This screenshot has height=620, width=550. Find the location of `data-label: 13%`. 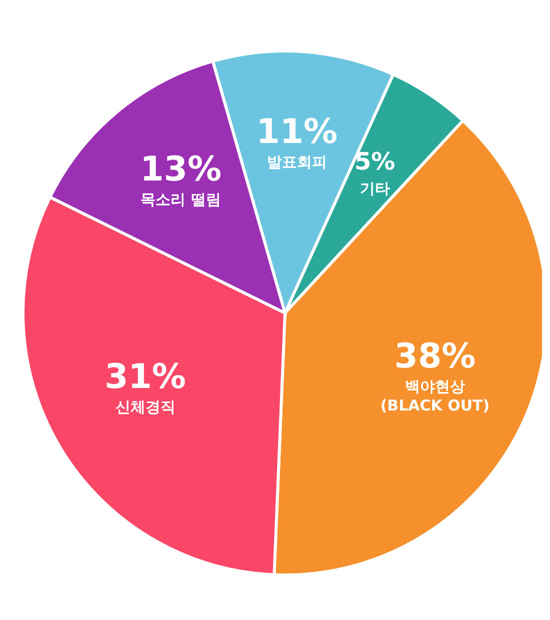

data-label: 13% is located at coordinates (181, 169).